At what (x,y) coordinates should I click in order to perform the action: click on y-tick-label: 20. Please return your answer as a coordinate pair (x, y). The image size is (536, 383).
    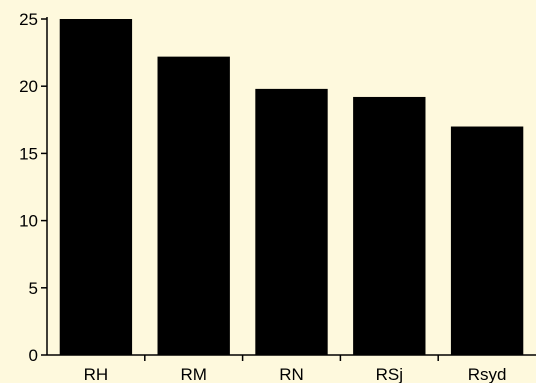
    Looking at the image, I should click on (28, 86).